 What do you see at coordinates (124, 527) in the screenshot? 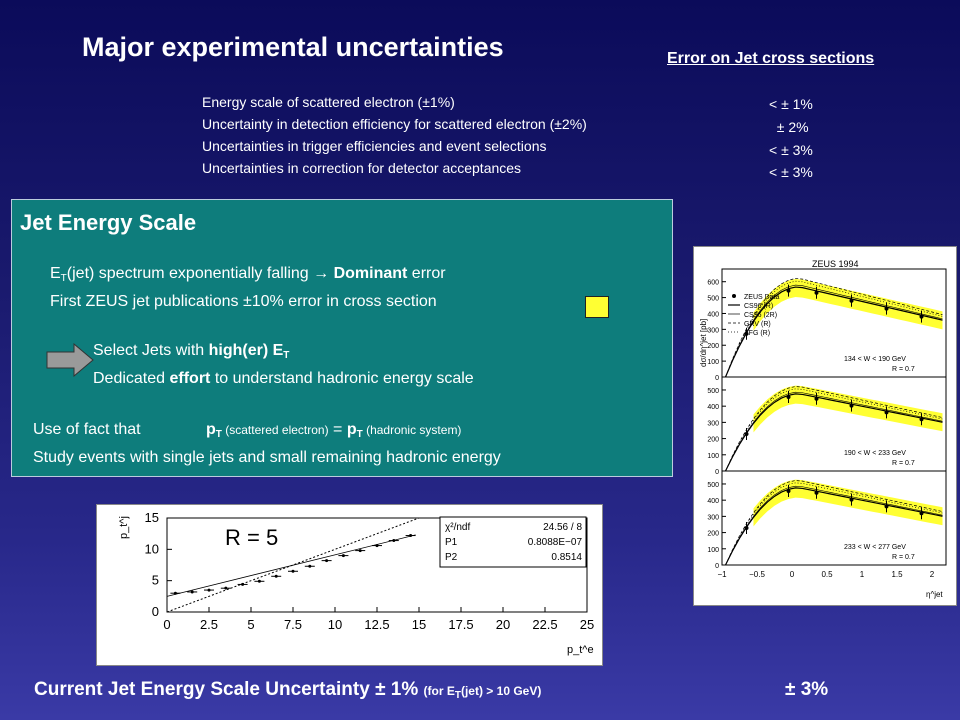
I see `y-axis-label: p_t^j` at bounding box center [124, 527].